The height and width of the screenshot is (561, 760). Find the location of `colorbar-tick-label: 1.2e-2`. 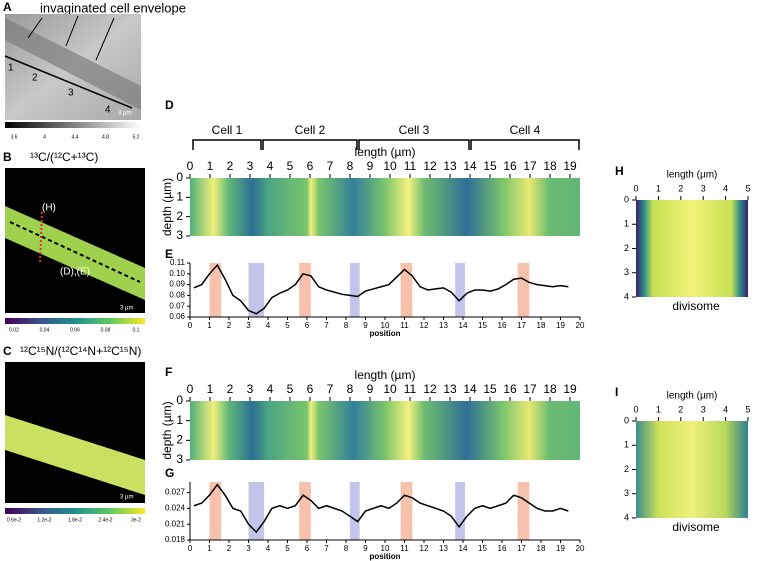

colorbar-tick-label: 1.2e-2 is located at coordinates (44, 520).